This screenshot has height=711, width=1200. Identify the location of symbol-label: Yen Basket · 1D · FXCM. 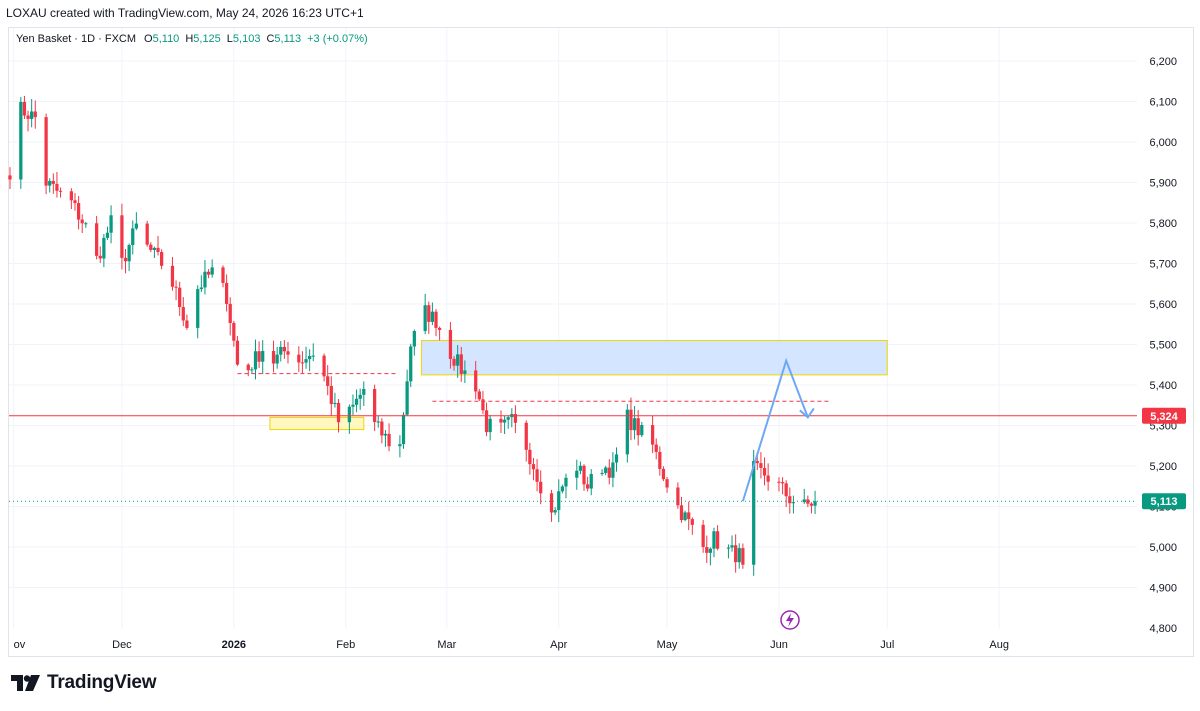
(76, 39).